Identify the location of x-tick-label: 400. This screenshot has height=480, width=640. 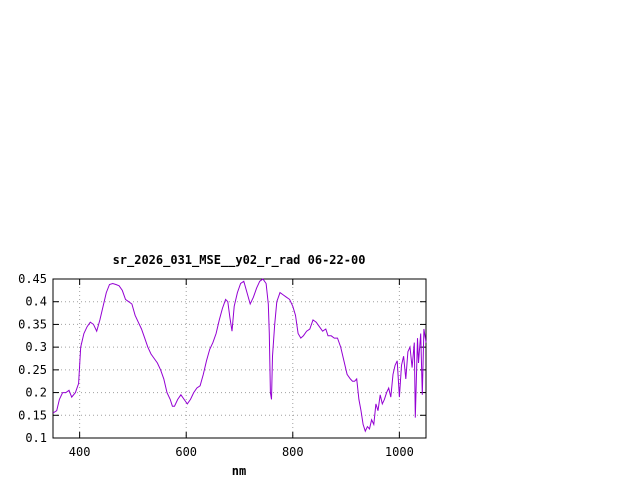
(80, 452).